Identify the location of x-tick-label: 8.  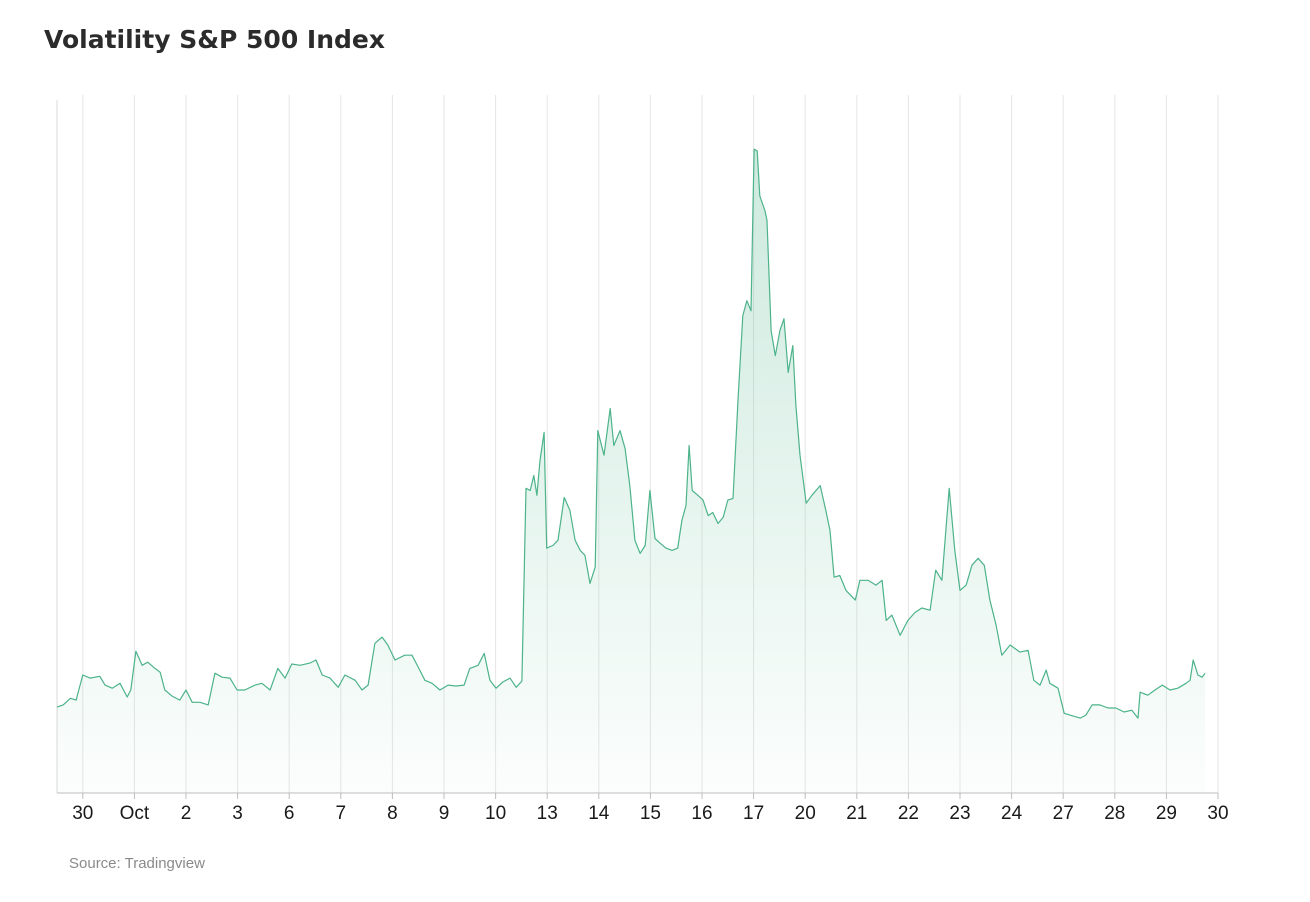
(392, 813).